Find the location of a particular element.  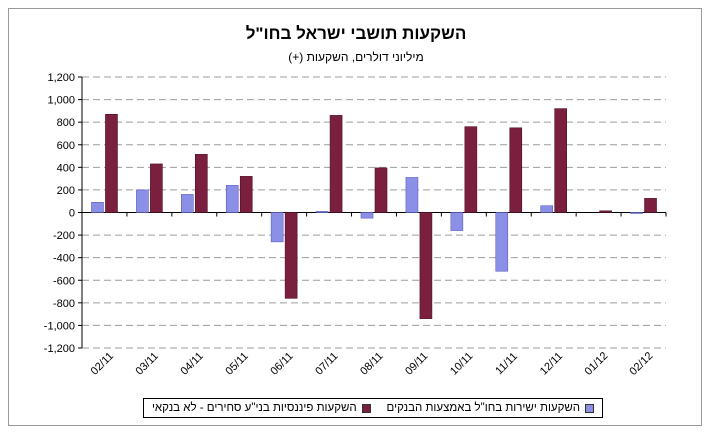

y-tick-label: -800 is located at coordinates (64, 304).